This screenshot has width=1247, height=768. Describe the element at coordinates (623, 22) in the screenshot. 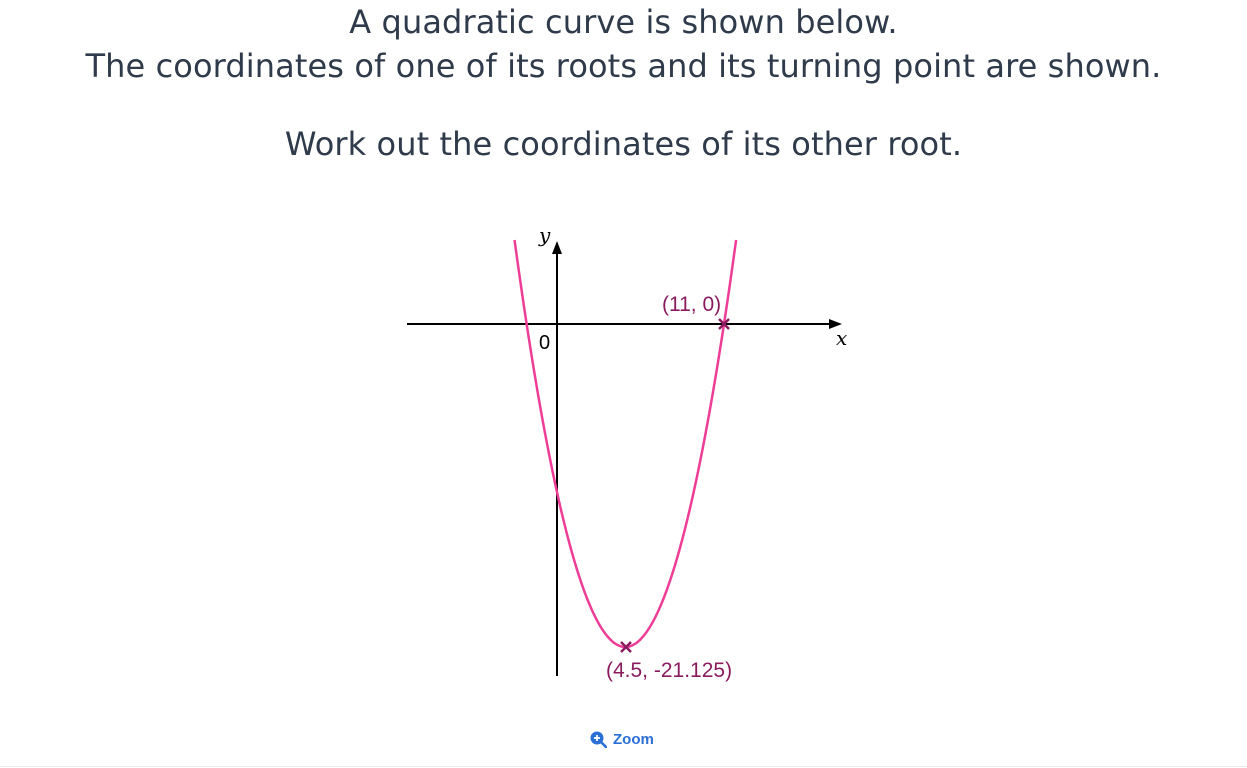

I see `question-line-1: A quadratic curve is shown below.` at that location.